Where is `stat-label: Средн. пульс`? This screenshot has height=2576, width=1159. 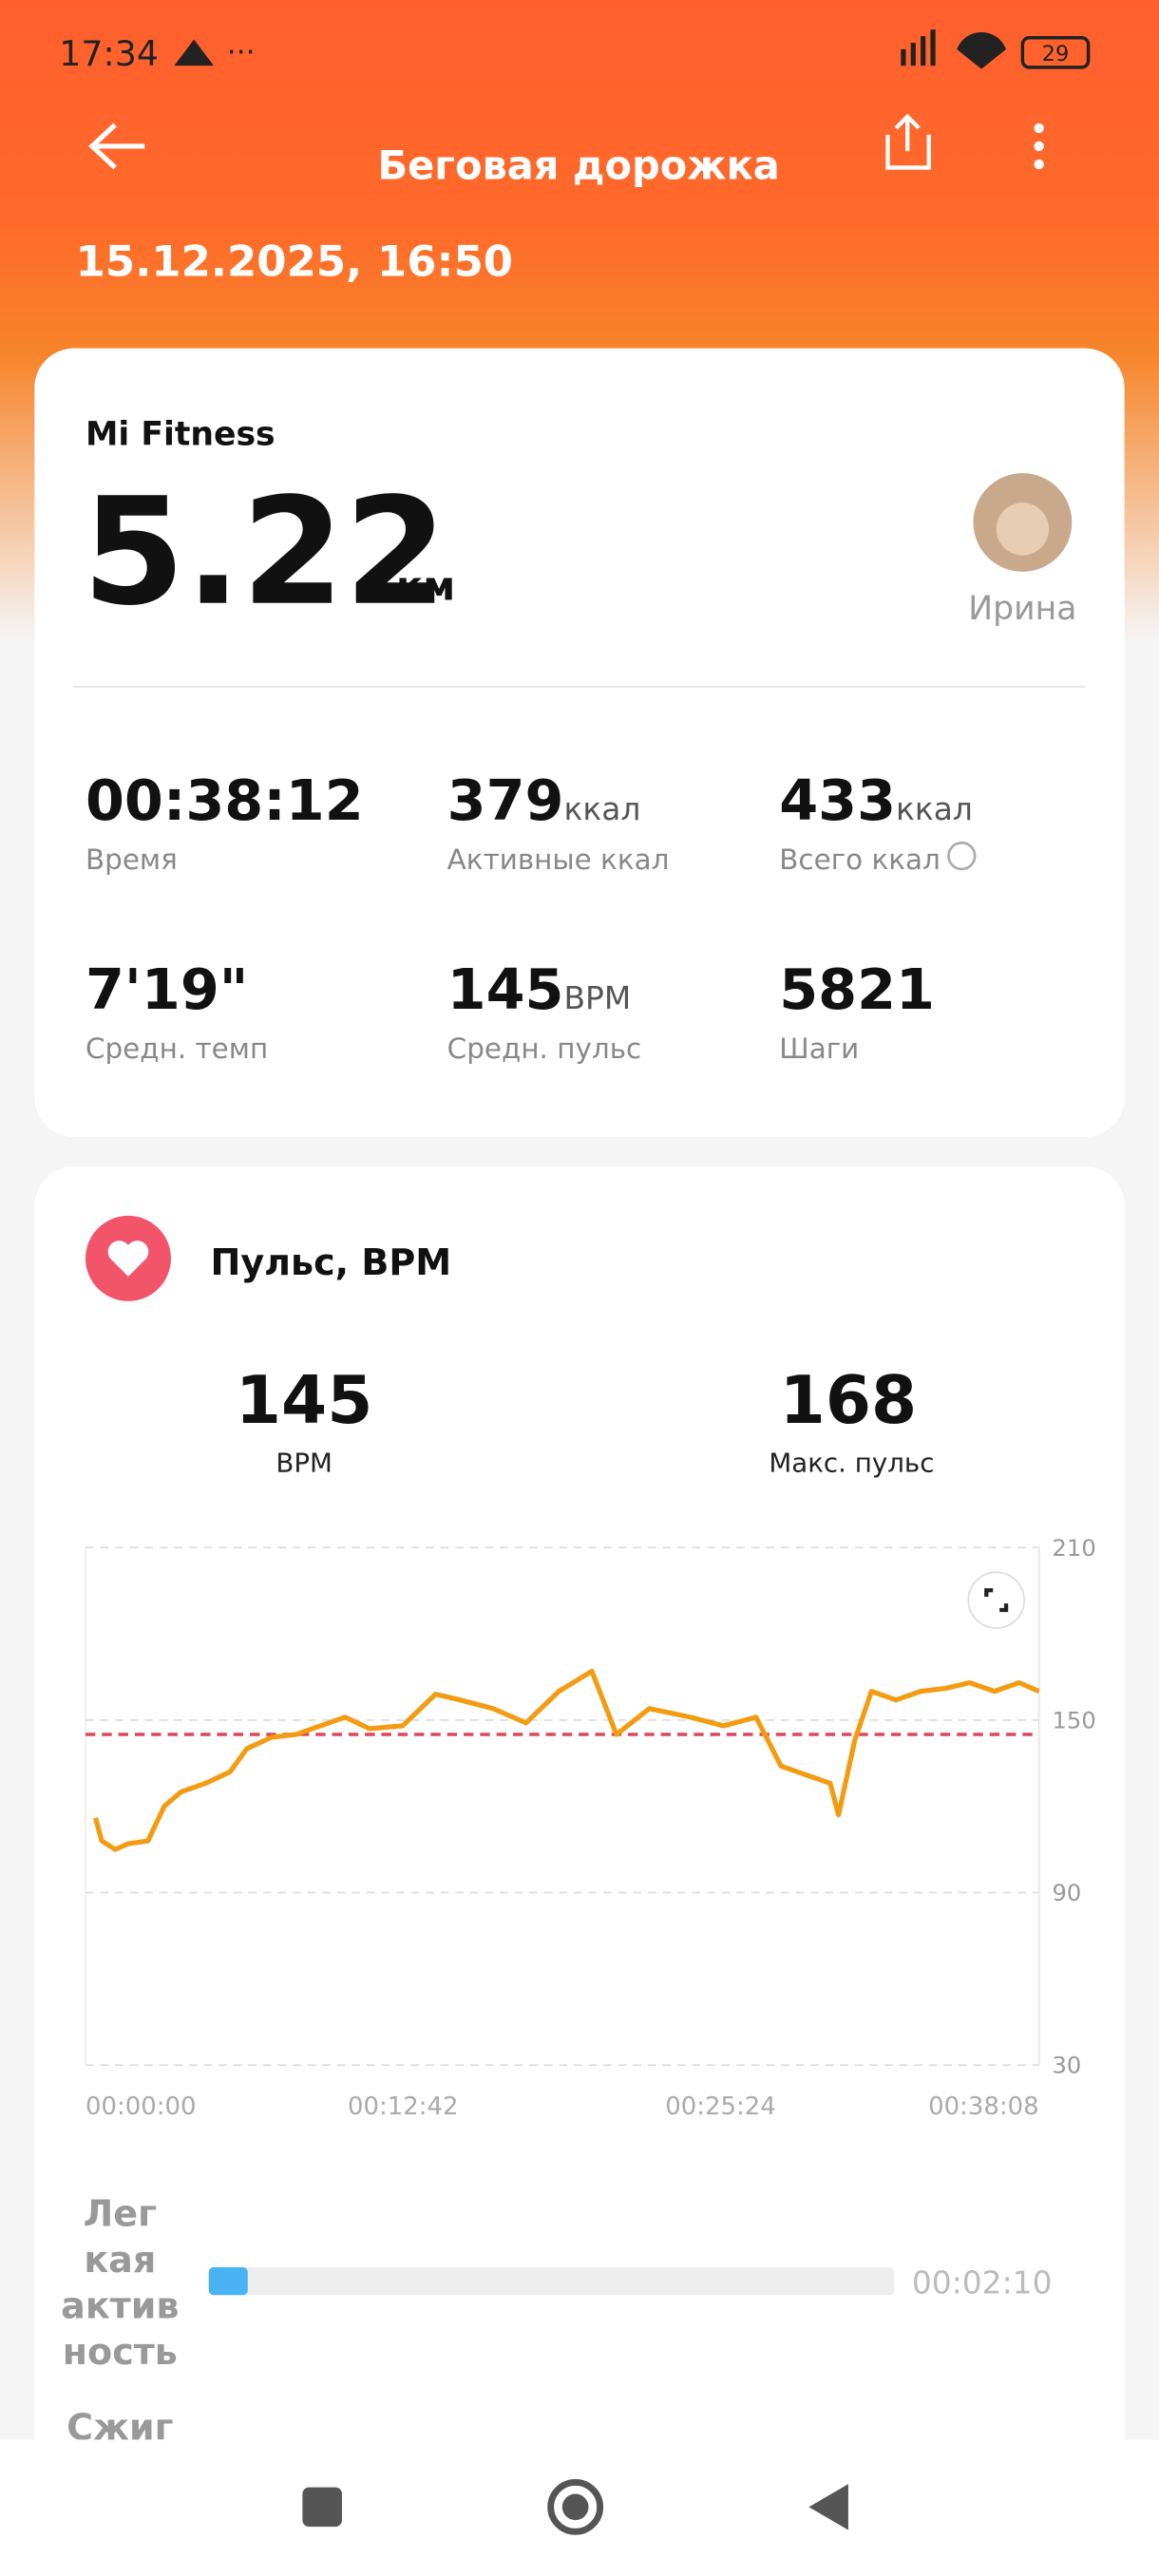 stat-label: Средн. пульс is located at coordinates (544, 1048).